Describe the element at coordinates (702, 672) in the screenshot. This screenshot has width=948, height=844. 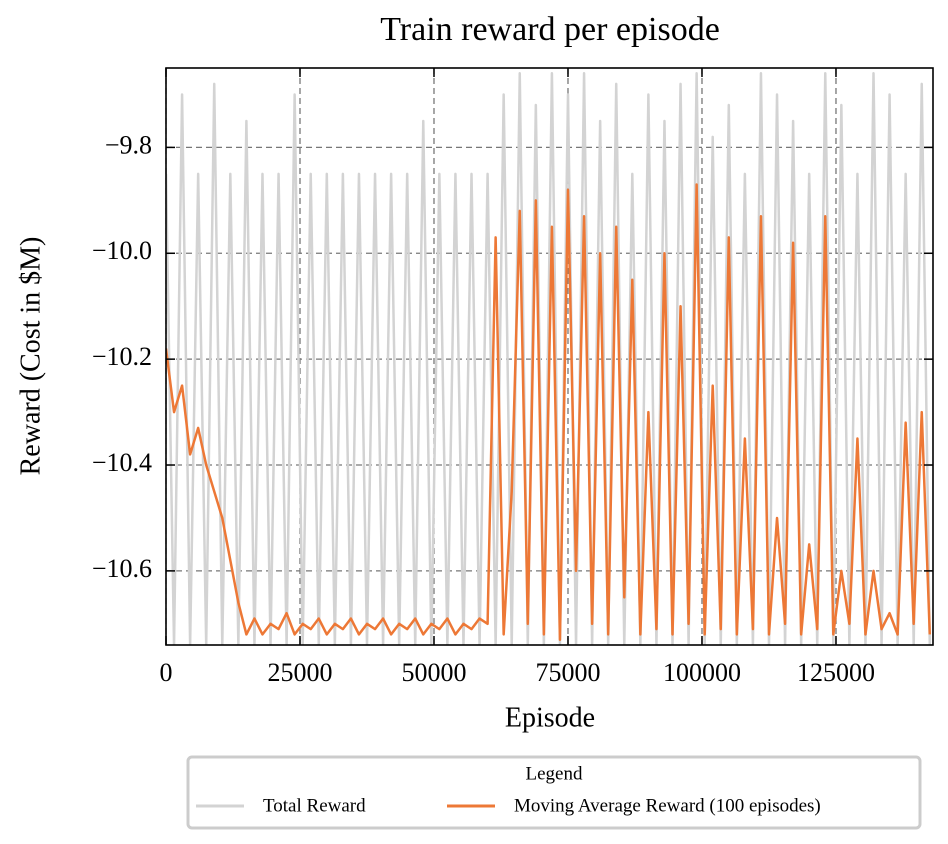
I see `x-tick-label: 100000` at that location.